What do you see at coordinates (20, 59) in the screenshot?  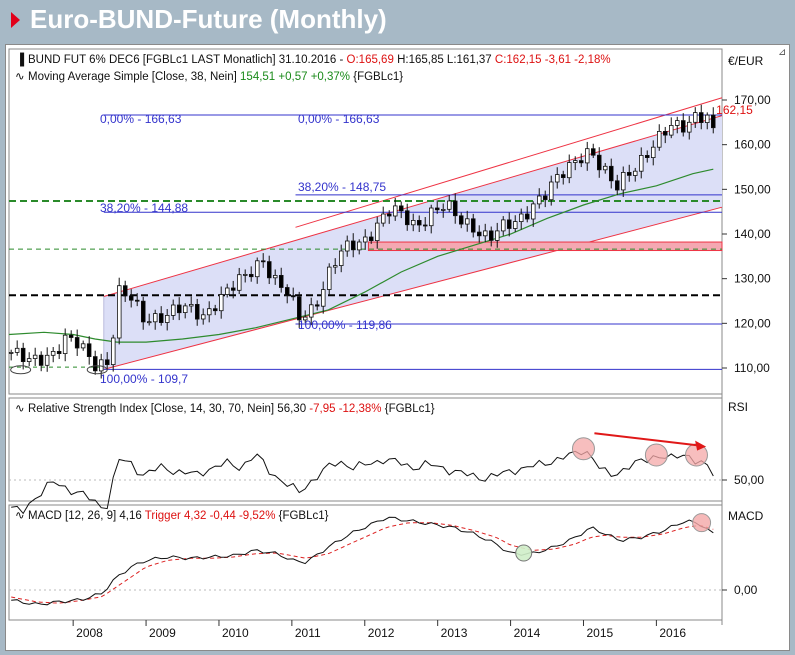 I see `candle-legend-icon: ▐` at bounding box center [20, 59].